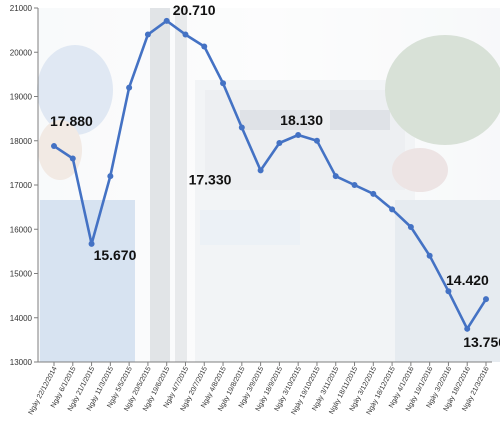 The image size is (500, 448). Describe the element at coordinates (194, 10) in the screenshot. I see `data-label: 20.710` at that location.